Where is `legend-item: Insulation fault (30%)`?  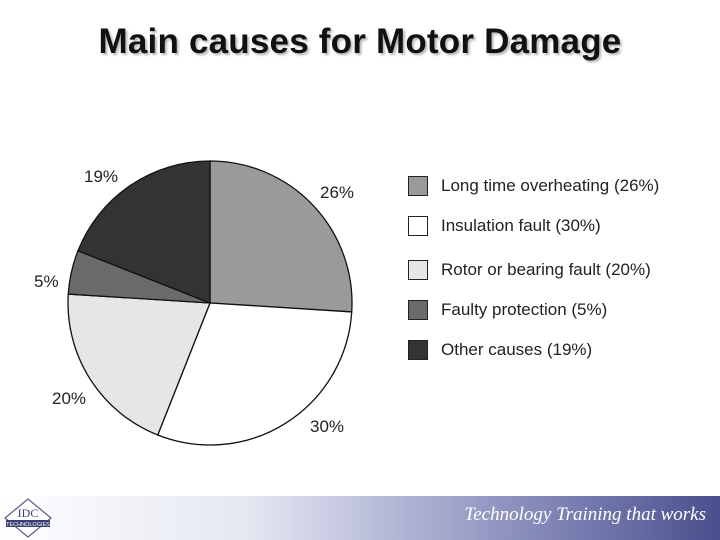
legend-item: Insulation fault (30%) is located at coordinates (558, 226).